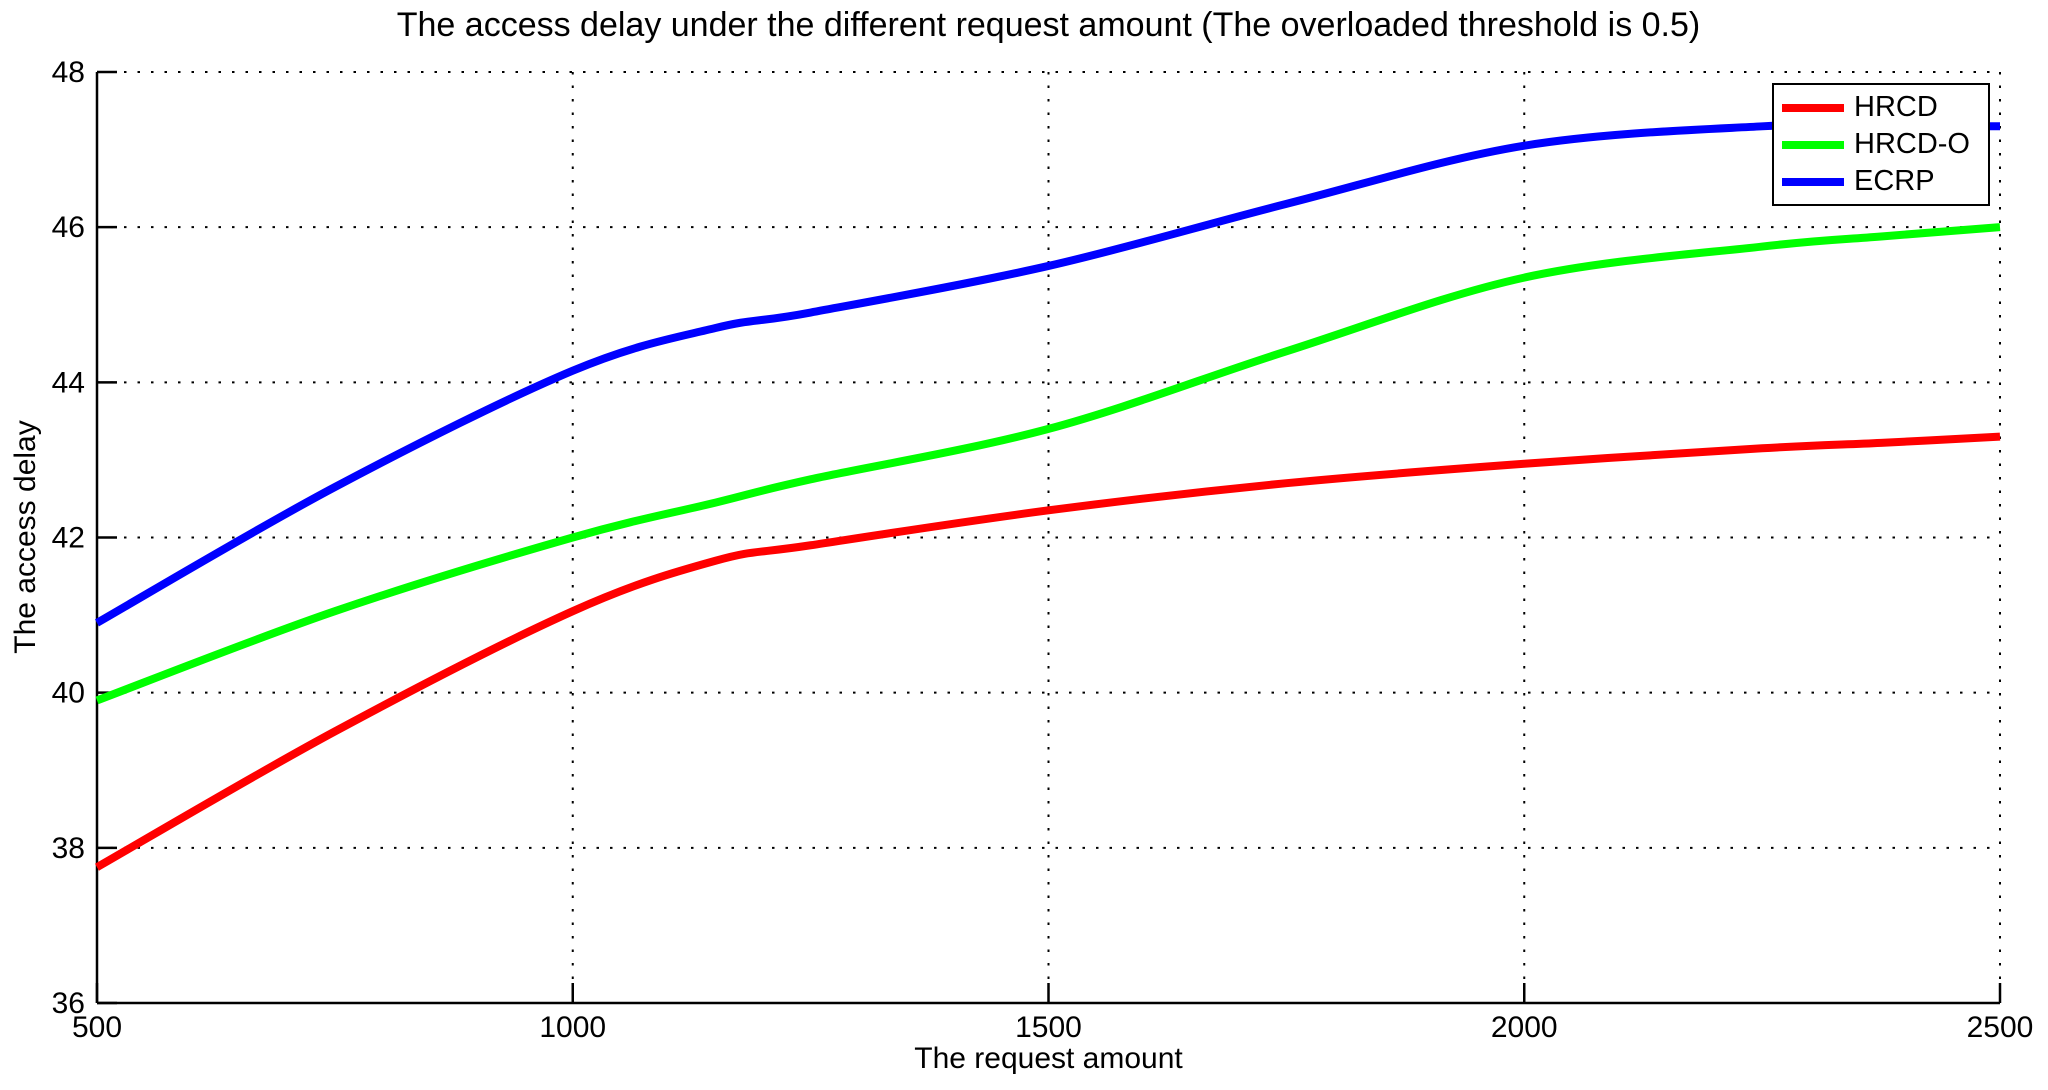 The height and width of the screenshot is (1090, 2048). I want to click on y-tick-label-36: 36, so click(68, 1003).